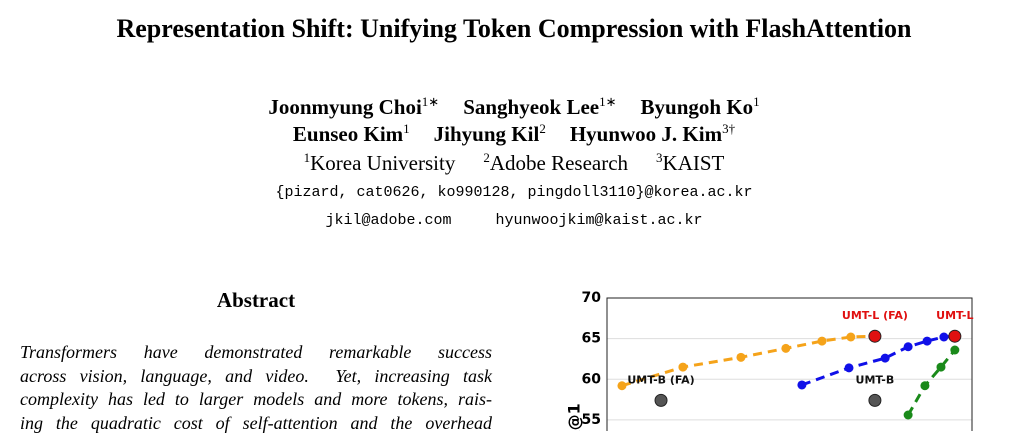 The height and width of the screenshot is (435, 1028). Describe the element at coordinates (660, 379) in the screenshot. I see `annotation-label: UMT-B (FA)` at that location.